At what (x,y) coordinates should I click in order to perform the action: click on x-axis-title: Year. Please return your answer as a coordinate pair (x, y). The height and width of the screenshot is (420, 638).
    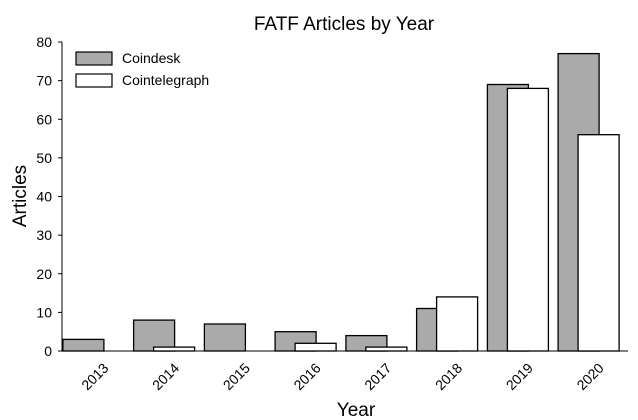
    Looking at the image, I should click on (356, 410).